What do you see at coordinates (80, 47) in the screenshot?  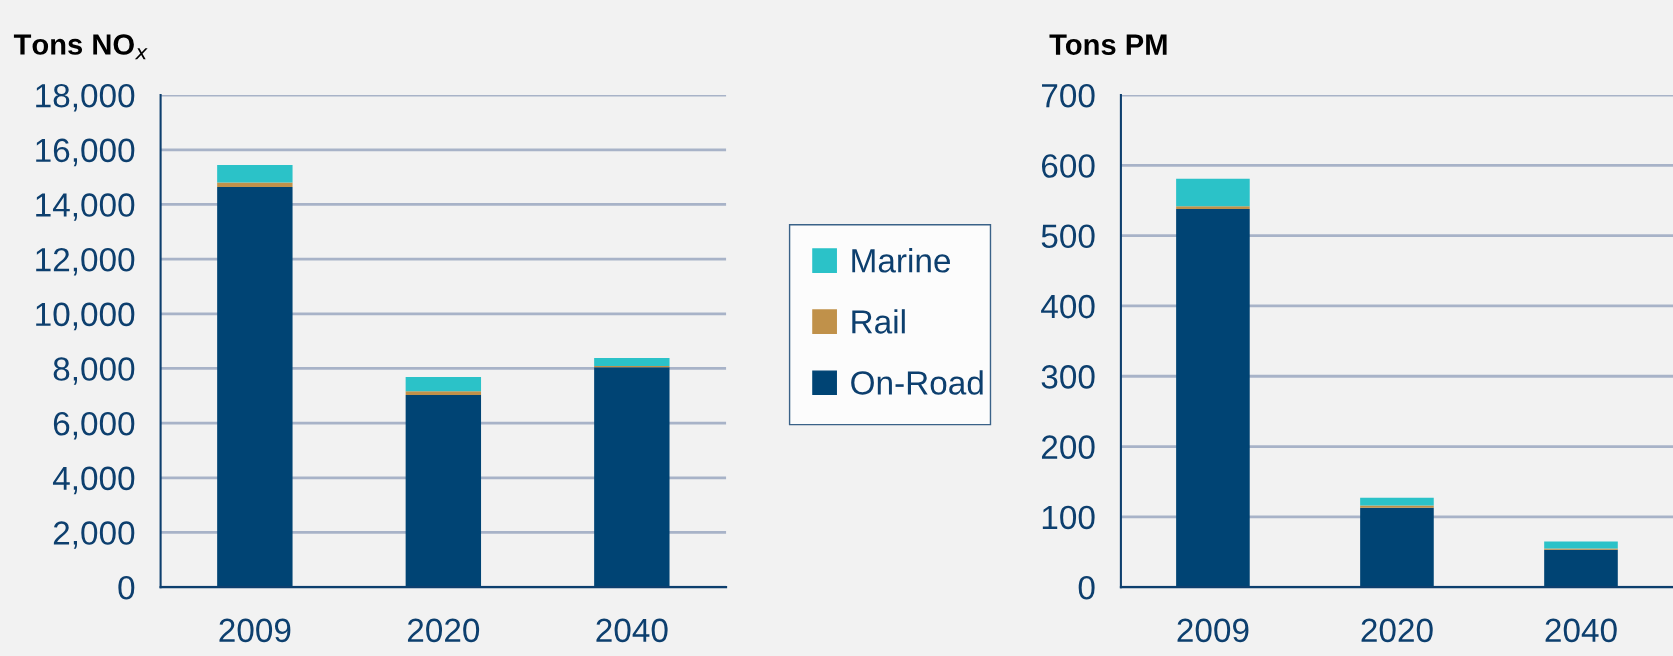 I see `chart-title: Tons NO$_{x}$` at bounding box center [80, 47].